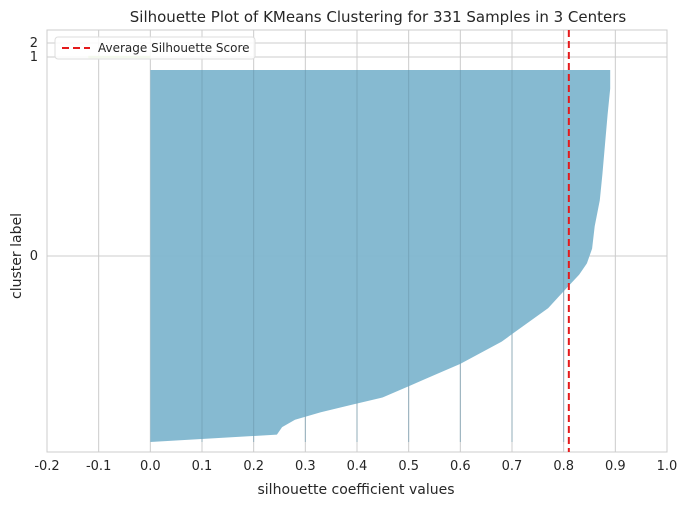  What do you see at coordinates (357, 466) in the screenshot?
I see `x-tick-label: 0.4` at bounding box center [357, 466].